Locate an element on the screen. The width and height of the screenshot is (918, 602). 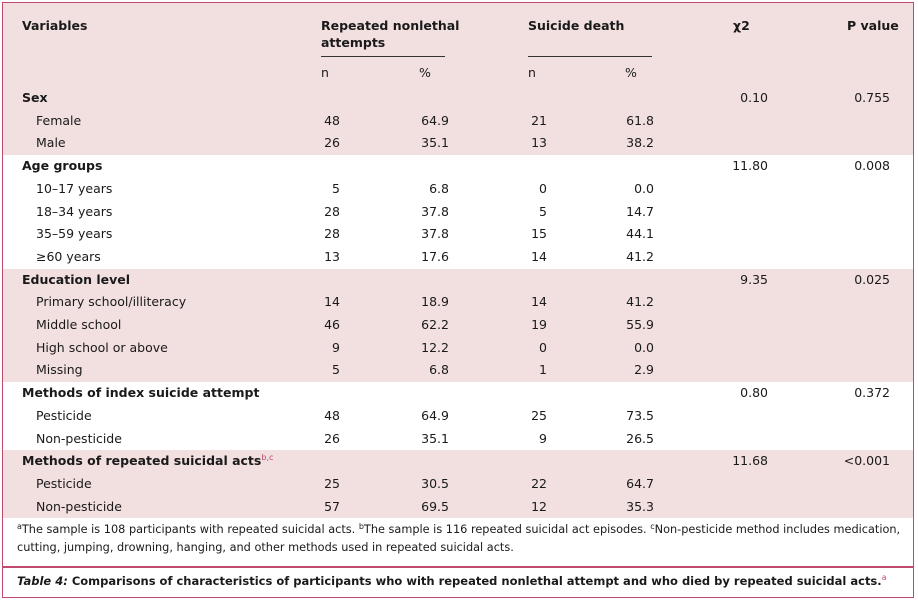
caption-footnote-marker: a is located at coordinates (884, 577).